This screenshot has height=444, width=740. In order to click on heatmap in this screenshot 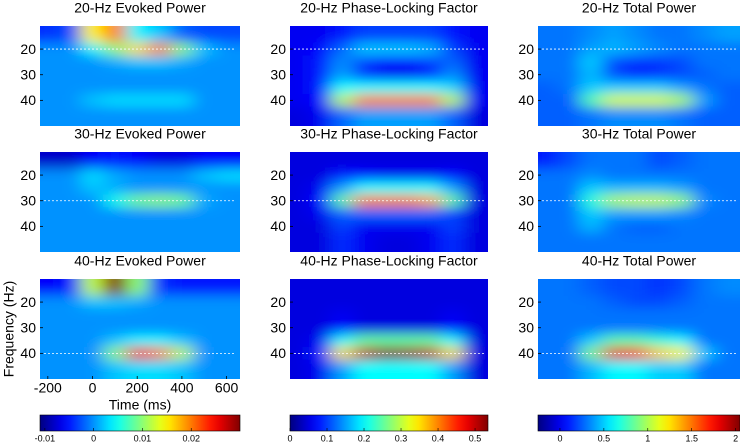, I will do `click(389, 76)`.